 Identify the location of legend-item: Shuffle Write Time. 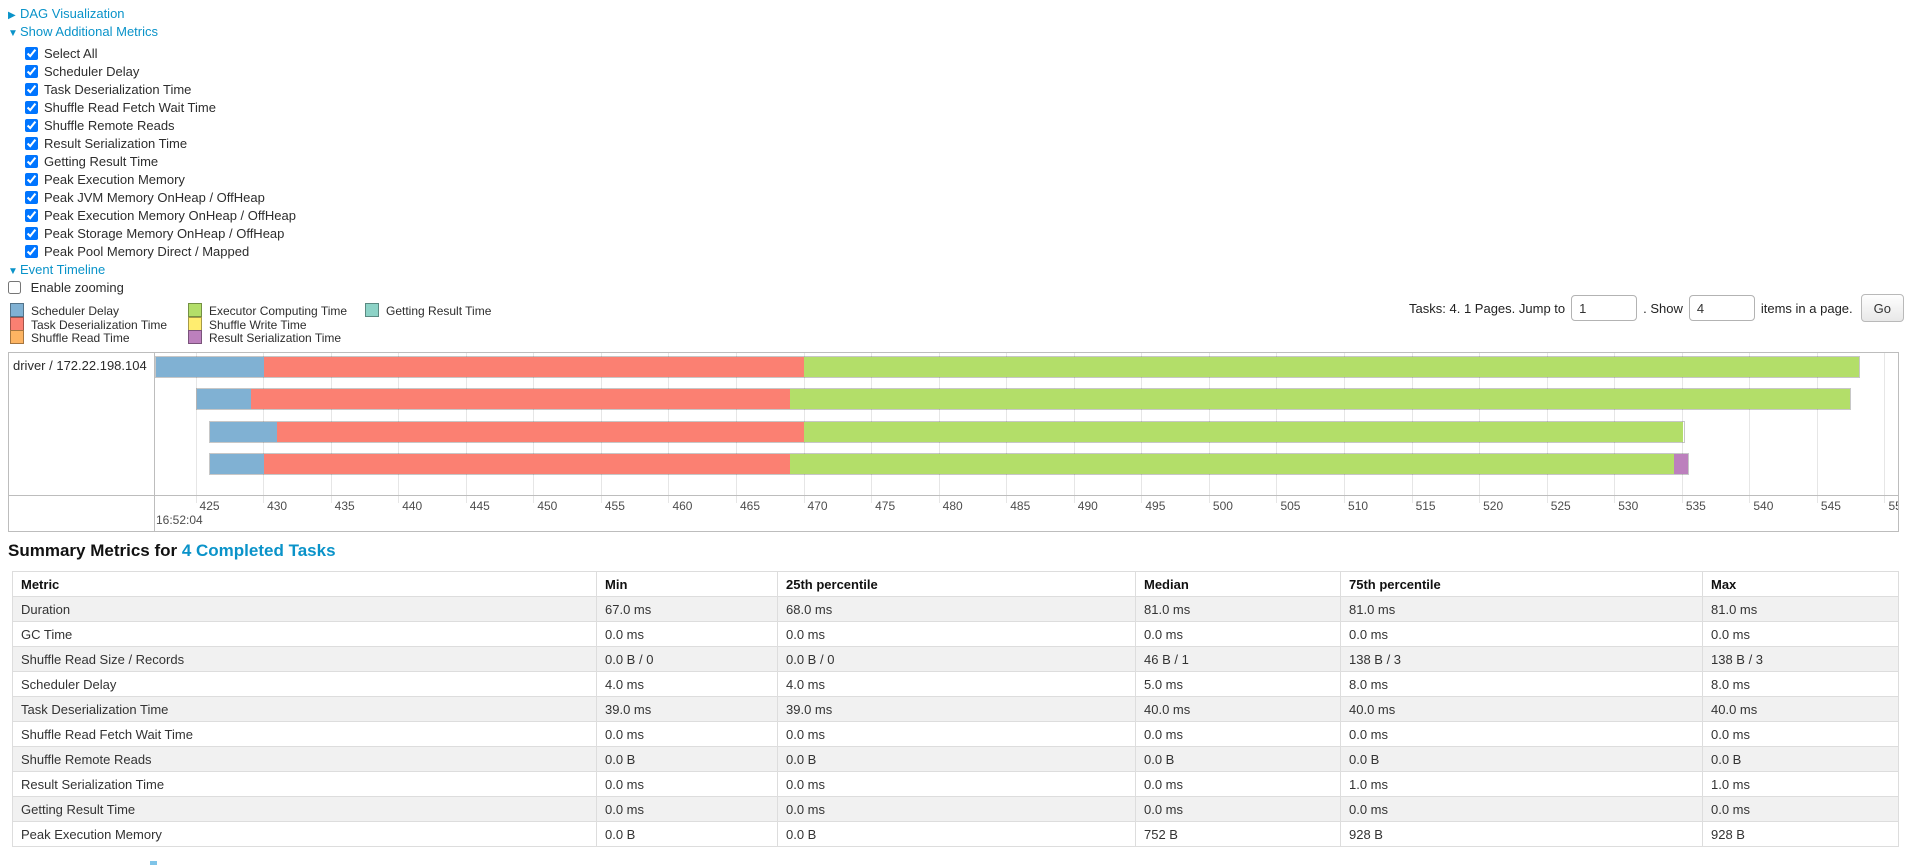
(247, 324).